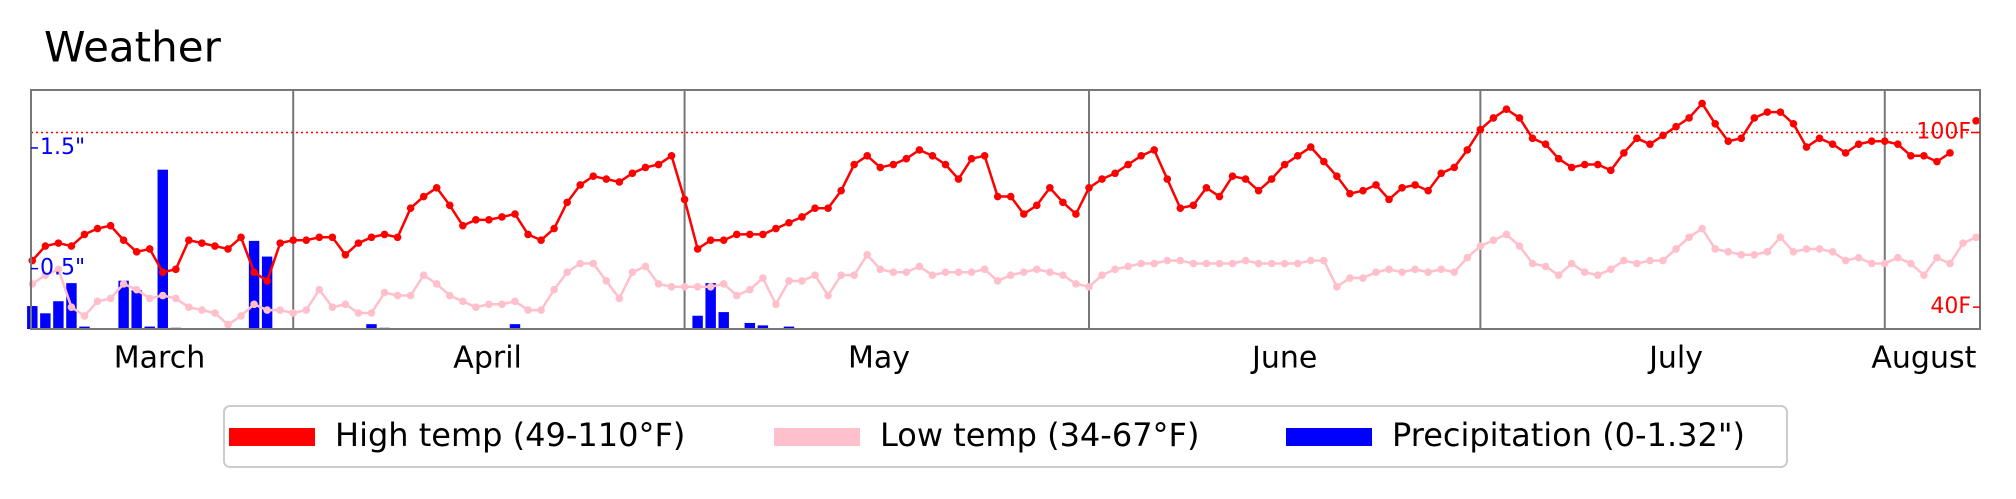 This screenshot has width=2016, height=499. Describe the element at coordinates (159, 358) in the screenshot. I see `x-tick-label: March` at that location.